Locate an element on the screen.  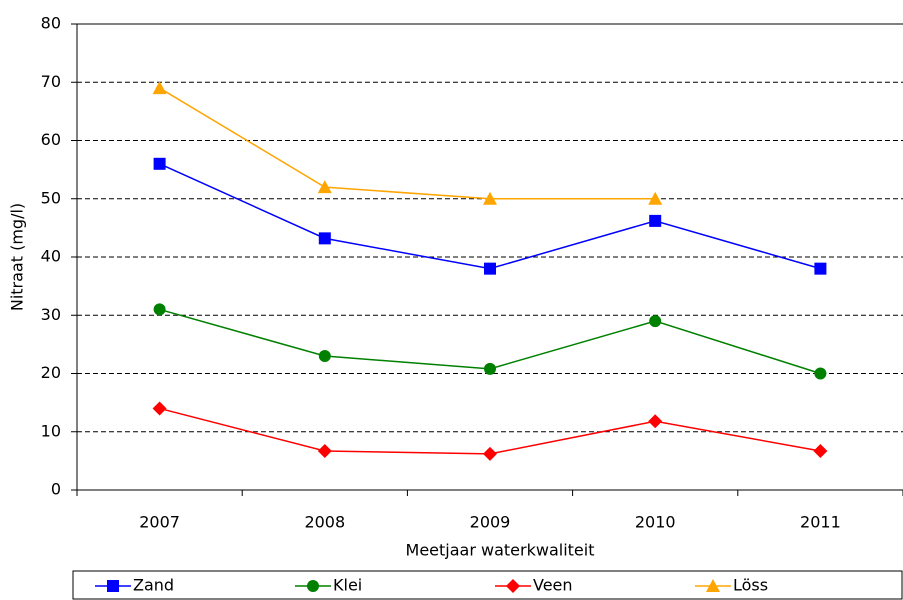
x-tick-label: 2008 is located at coordinates (324, 522).